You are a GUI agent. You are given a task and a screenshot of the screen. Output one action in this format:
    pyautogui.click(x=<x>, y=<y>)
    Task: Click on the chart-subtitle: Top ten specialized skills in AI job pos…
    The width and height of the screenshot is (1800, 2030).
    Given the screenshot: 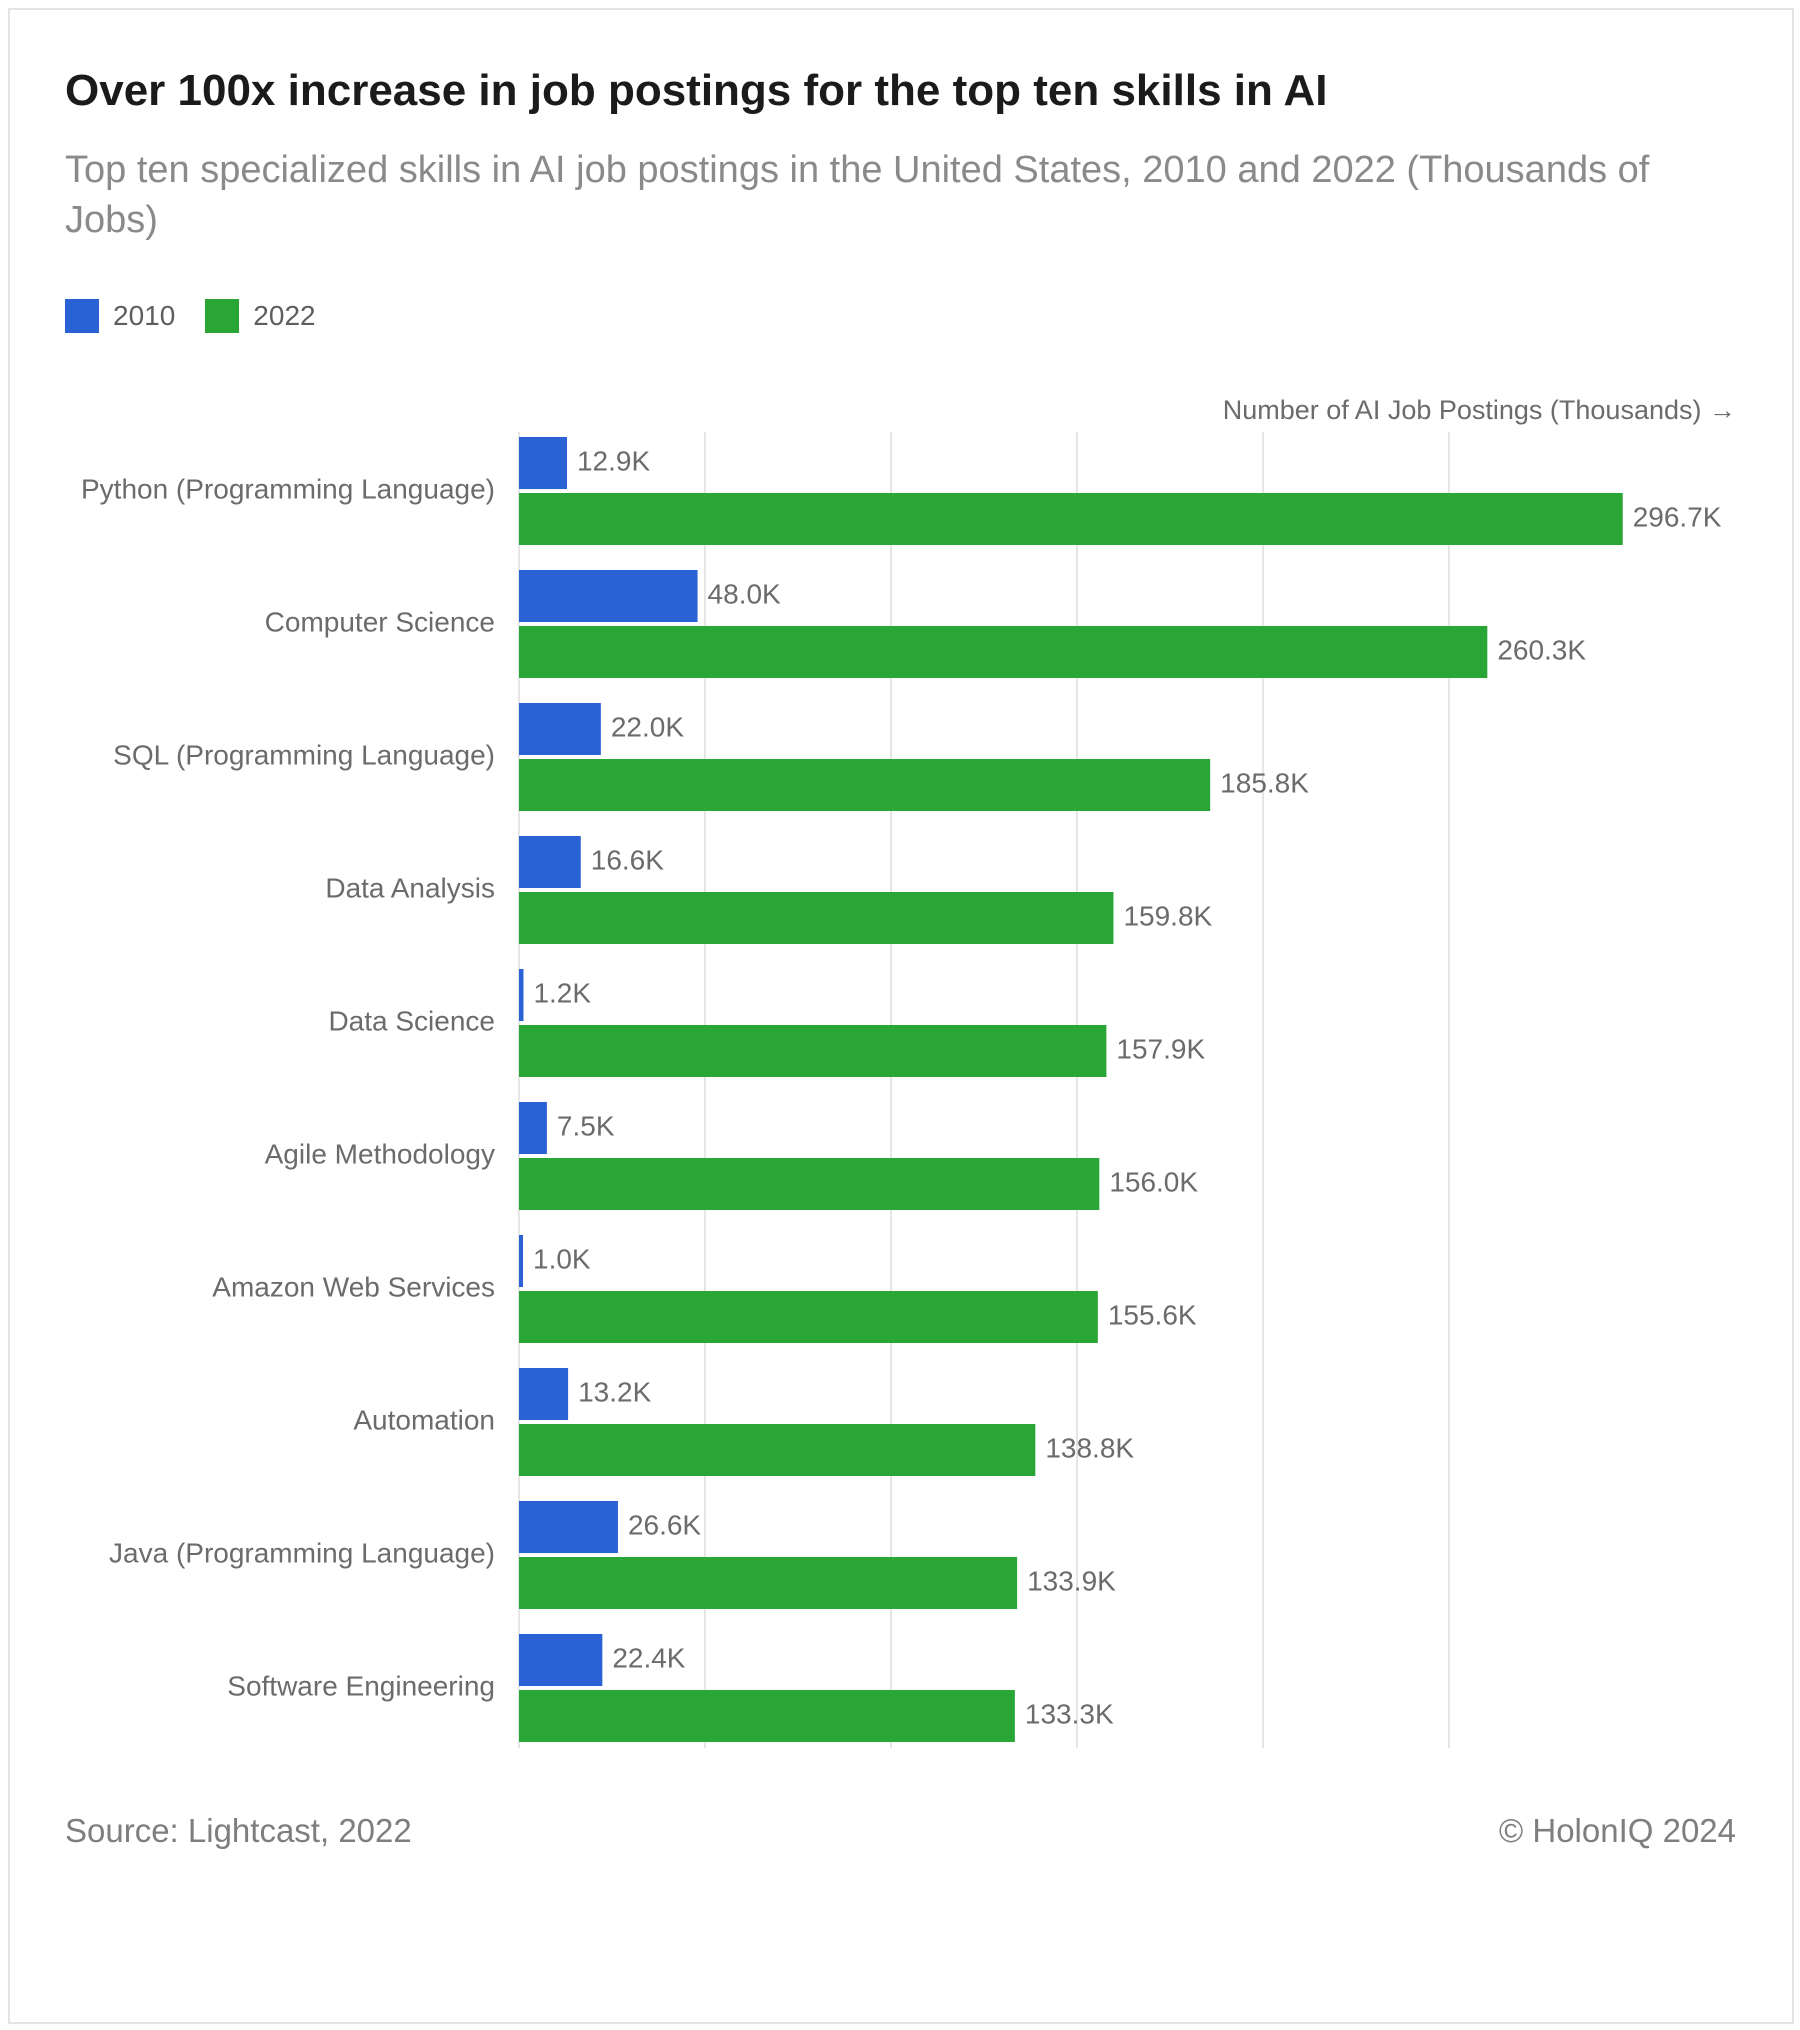 What is the action you would take?
    pyautogui.click(x=857, y=195)
    